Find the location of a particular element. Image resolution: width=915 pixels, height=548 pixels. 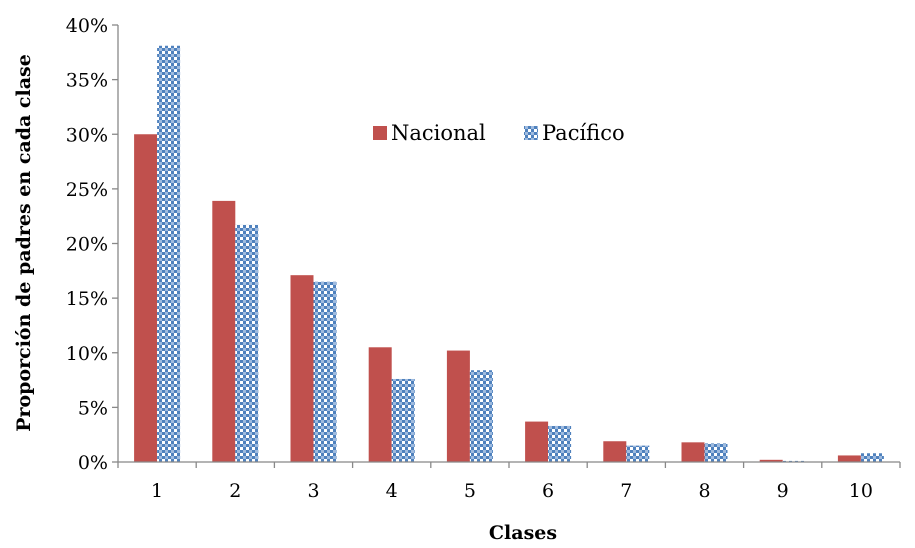

y-tick-label: 15% is located at coordinates (87, 299).